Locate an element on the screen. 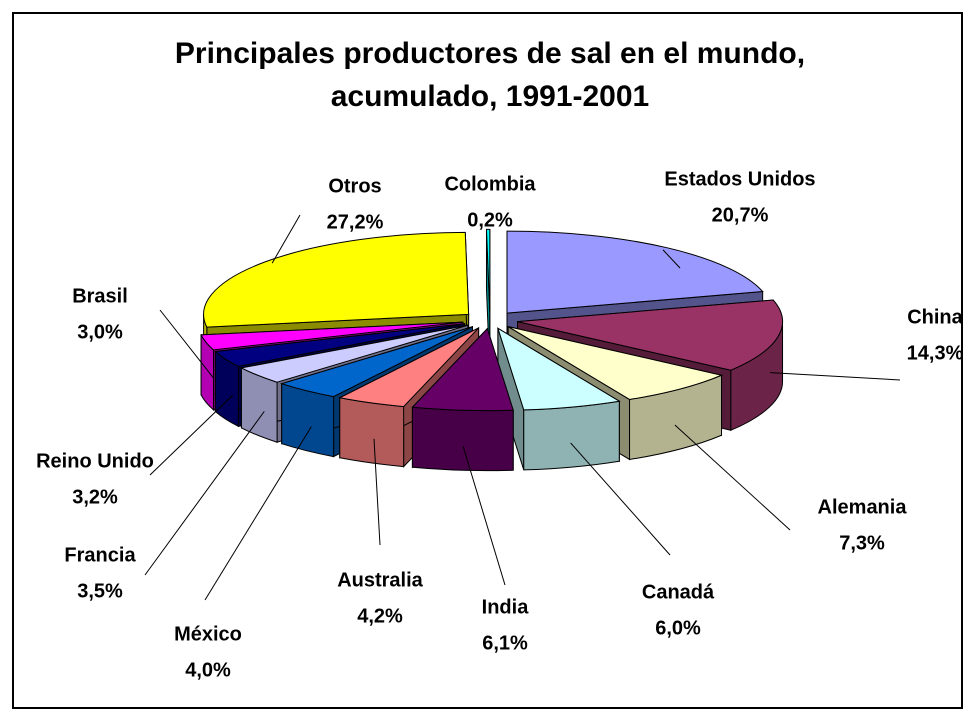 This screenshot has width=975, height=727. data-label-name: Australia is located at coordinates (380, 580).